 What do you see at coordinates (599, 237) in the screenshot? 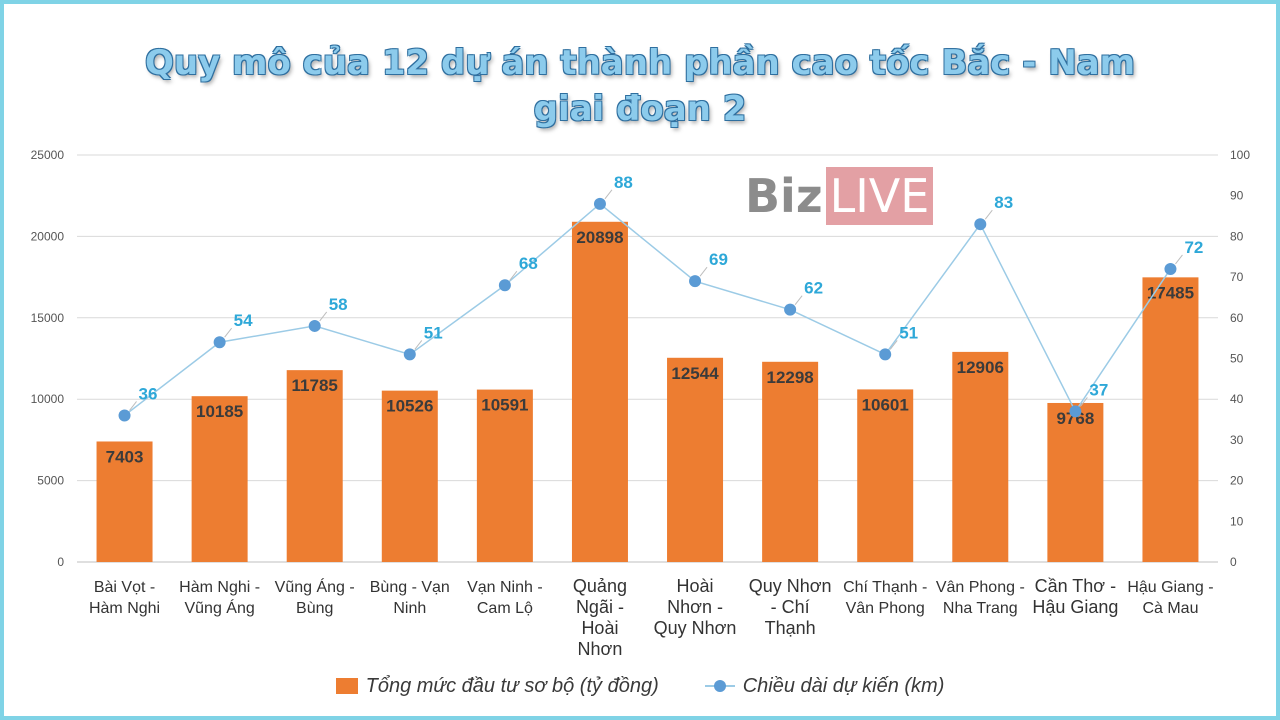
I see `bar-value-label: 20898` at bounding box center [599, 237].